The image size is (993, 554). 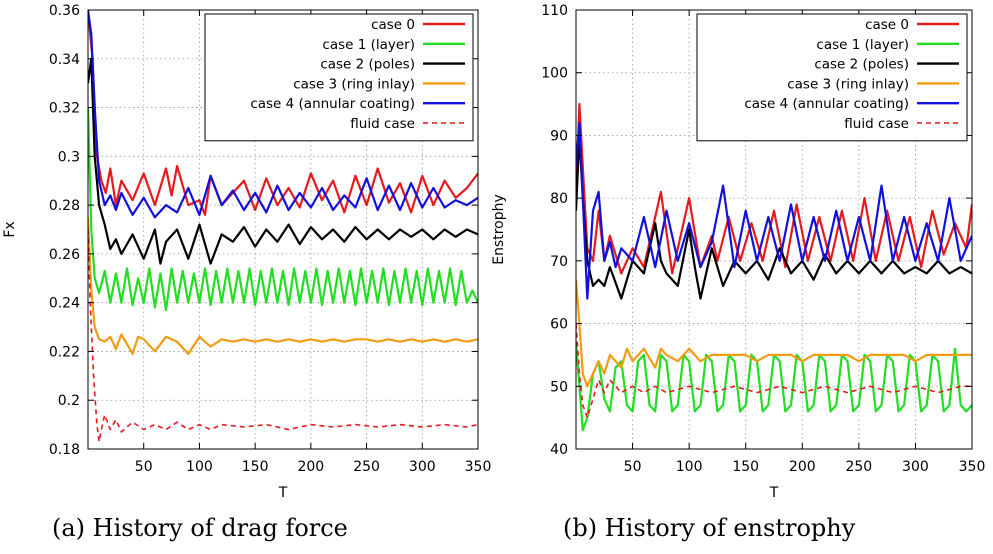 I want to click on y-tick-label: 0.32, so click(x=64, y=109).